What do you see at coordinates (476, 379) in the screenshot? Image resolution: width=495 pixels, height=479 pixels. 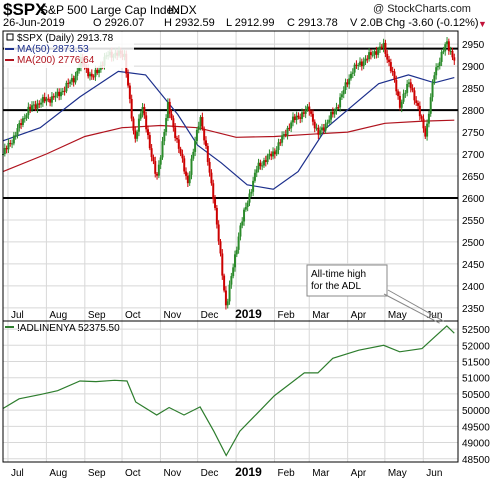 I see `y-tick-label: 51000` at bounding box center [476, 379].